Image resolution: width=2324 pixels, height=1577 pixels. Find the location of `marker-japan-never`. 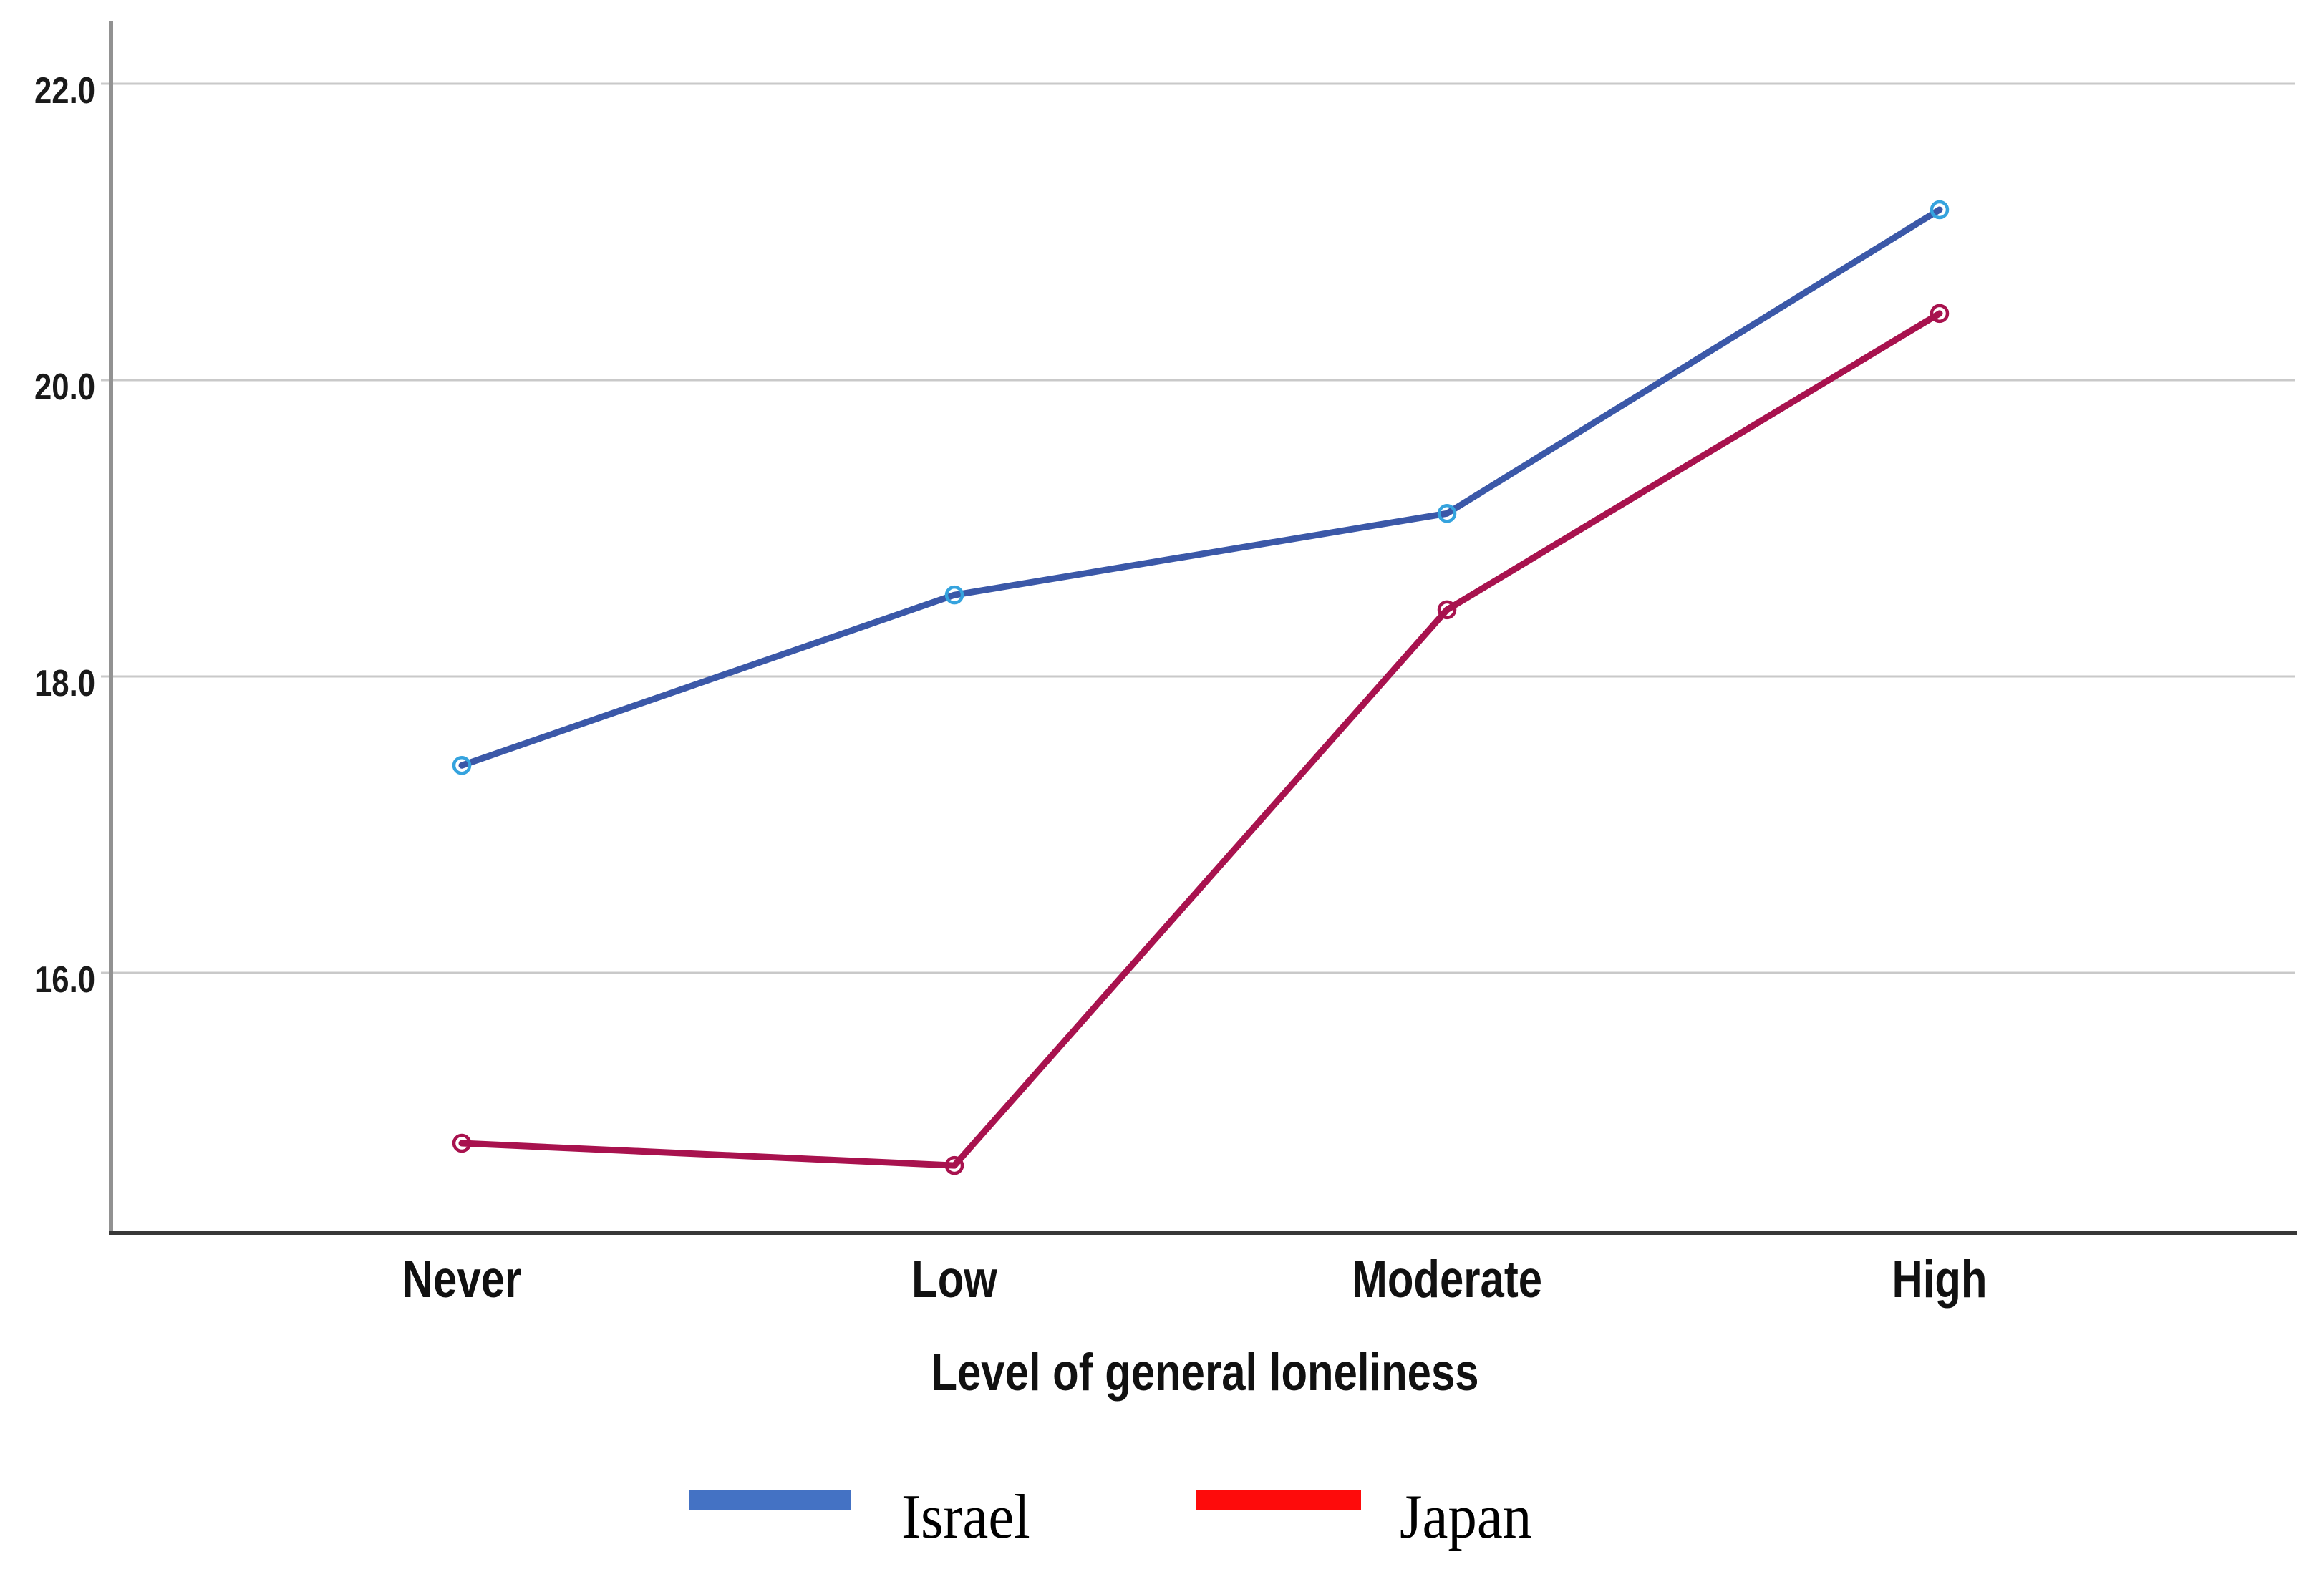

marker-japan-never is located at coordinates (462, 1143).